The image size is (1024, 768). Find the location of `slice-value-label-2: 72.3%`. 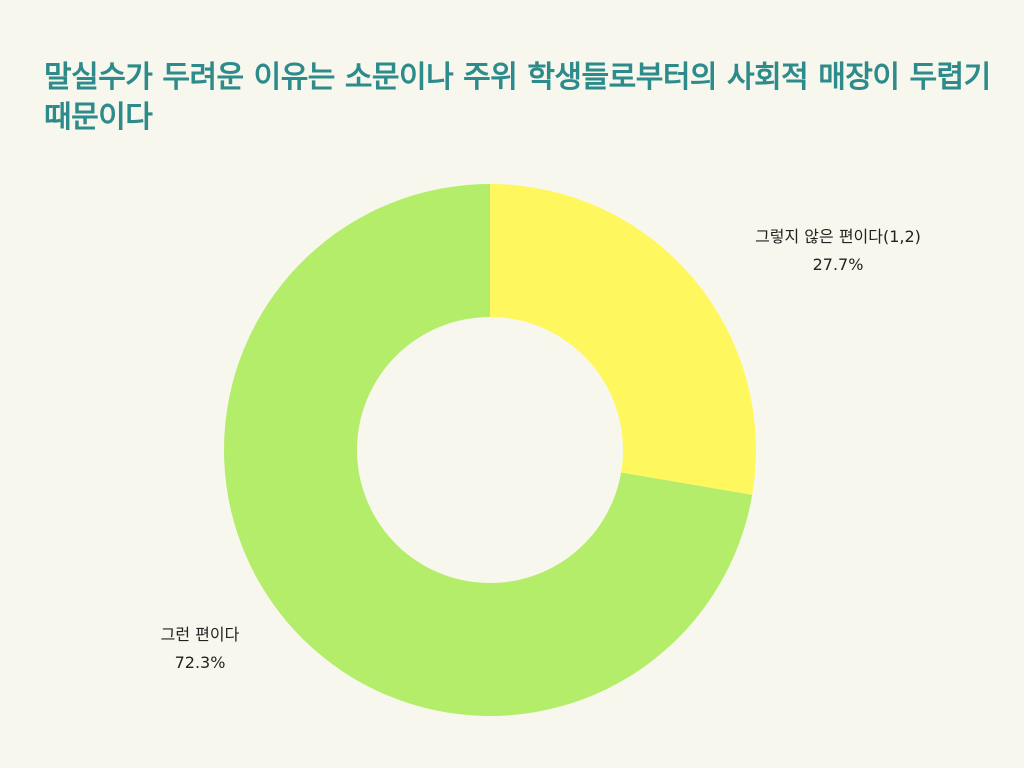

slice-value-label-2: 72.3% is located at coordinates (200, 662).